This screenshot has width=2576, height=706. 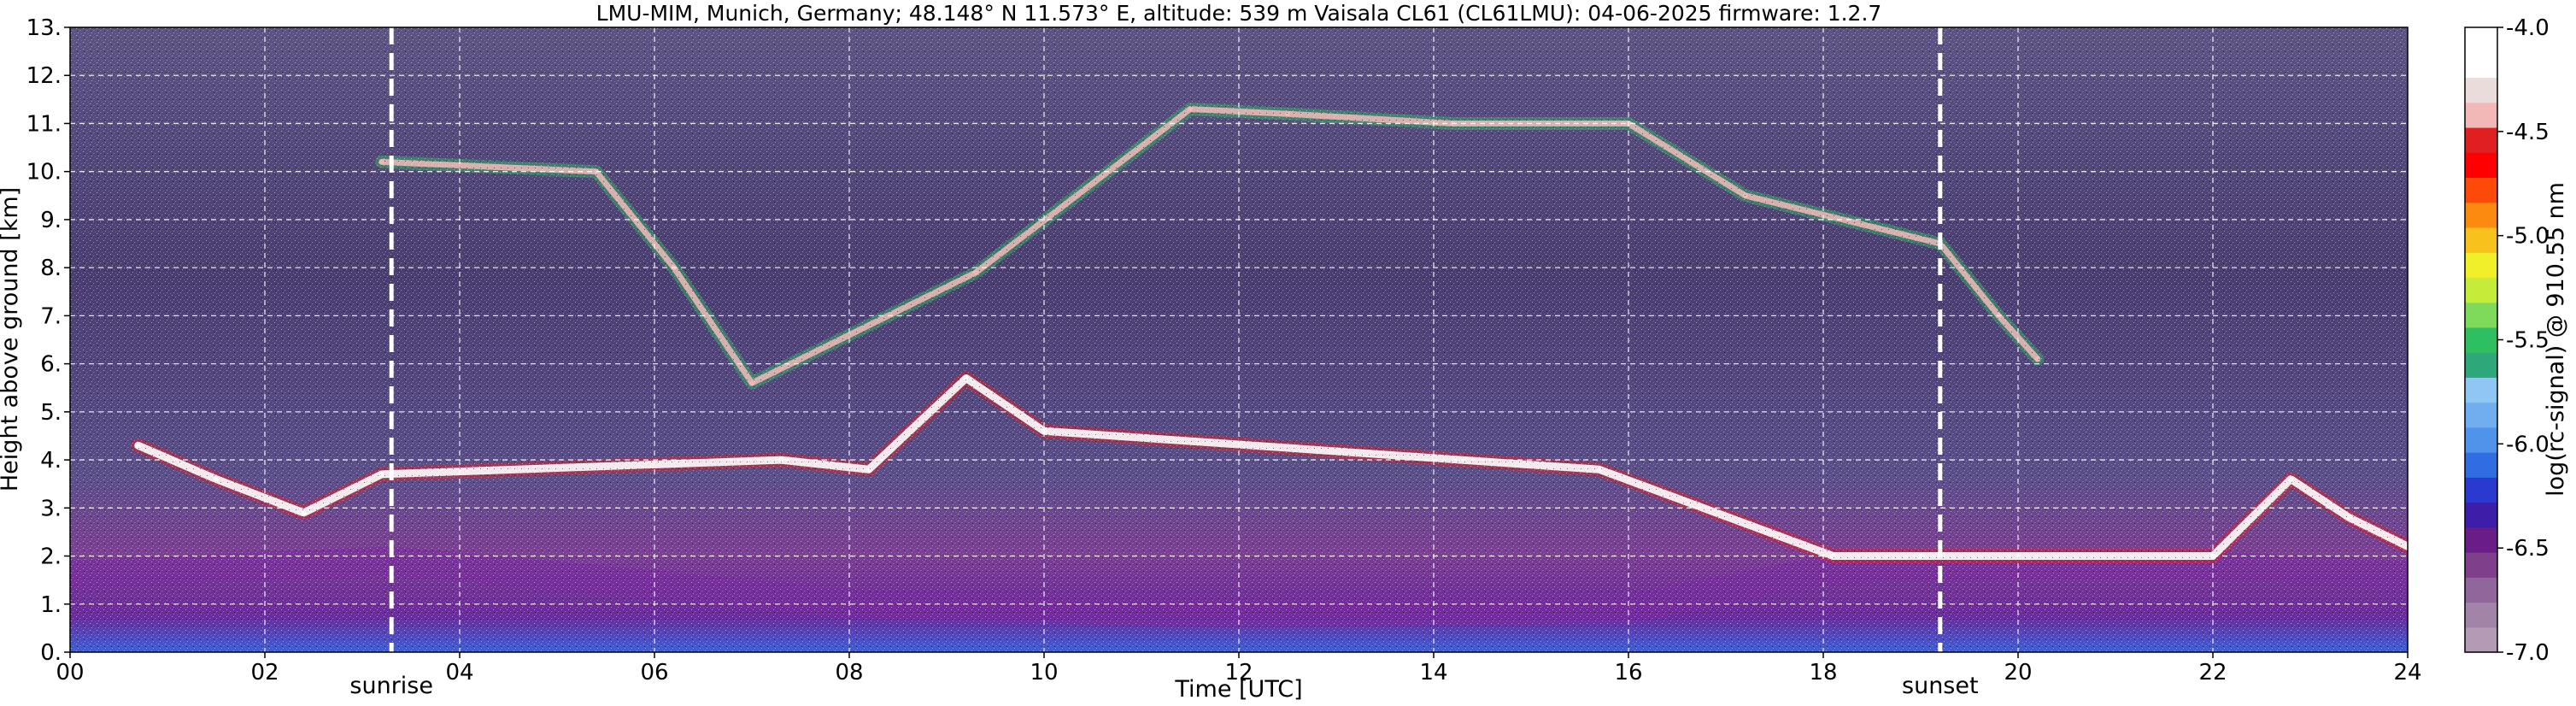 What do you see at coordinates (2528, 28) in the screenshot?
I see `colorbar-tick-label: -4.0` at bounding box center [2528, 28].